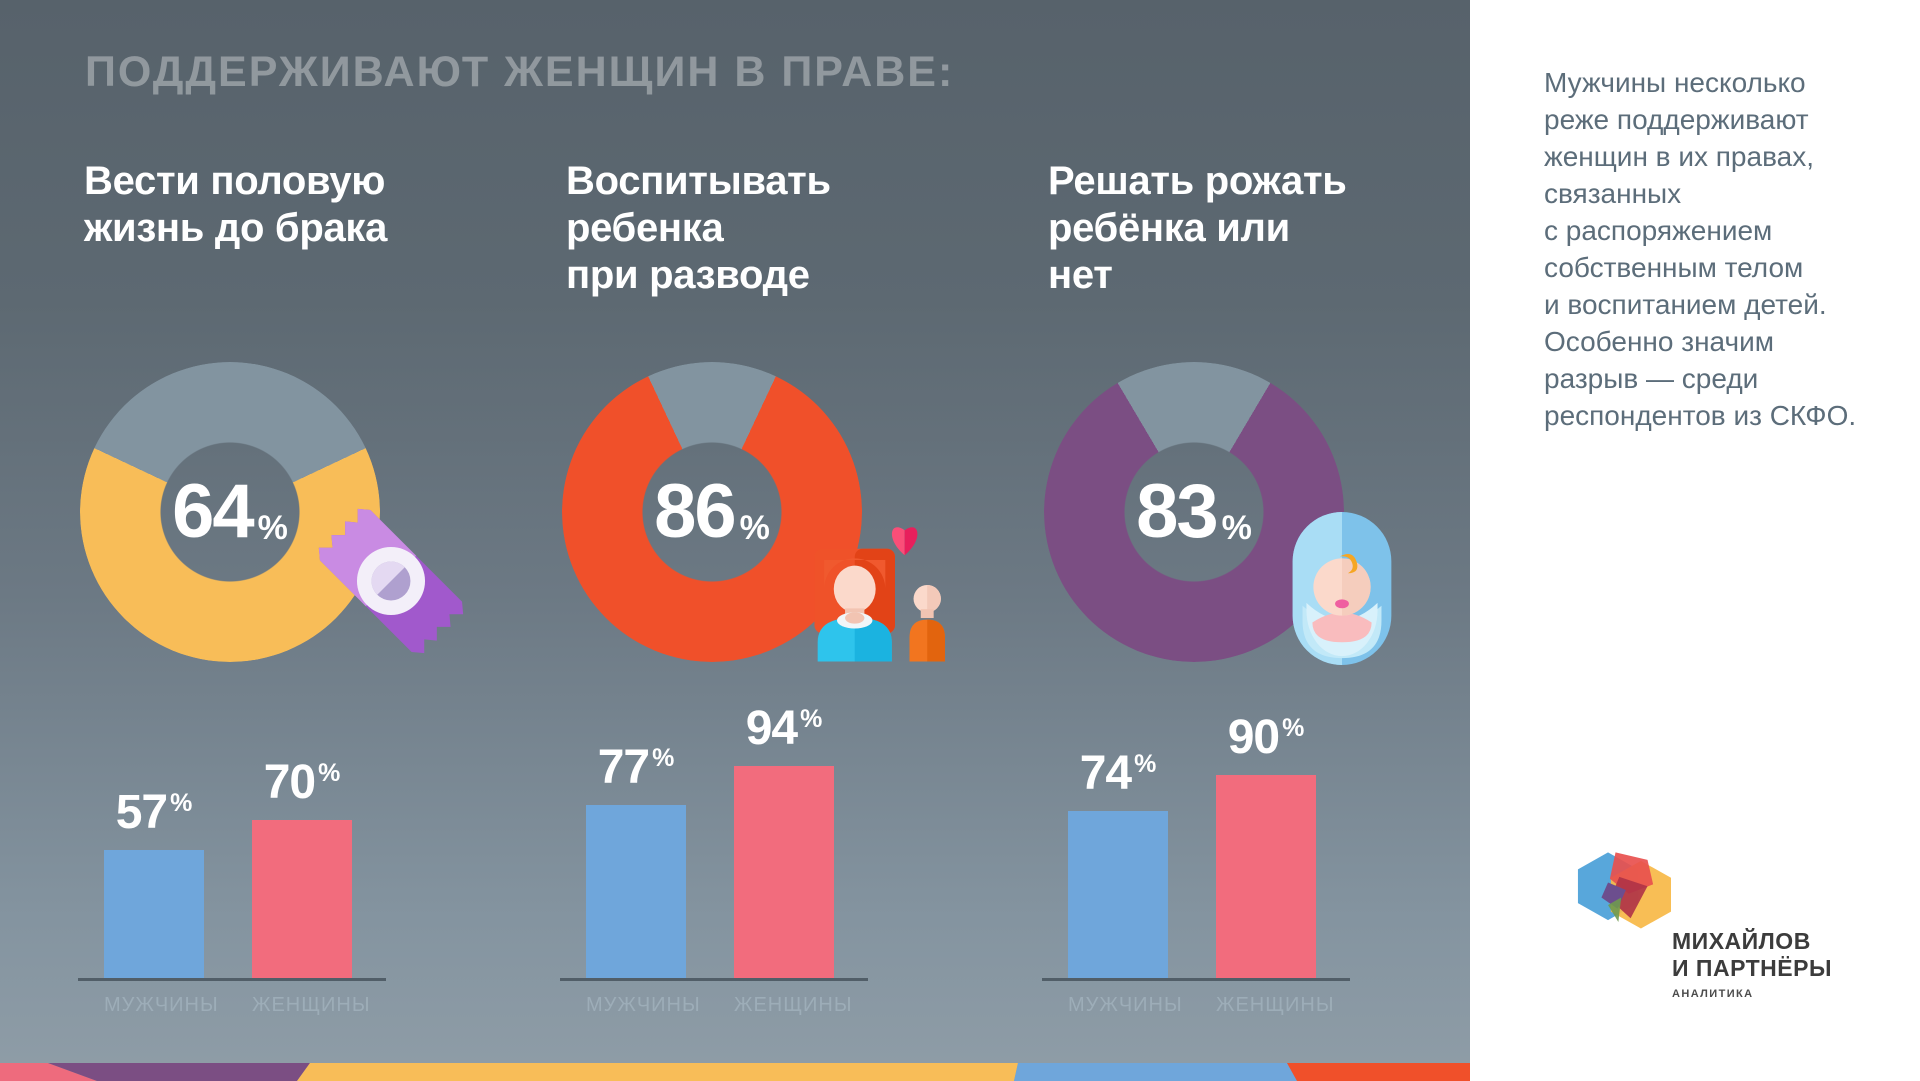 The width and height of the screenshot is (1920, 1081). I want to click on bar-group-men: 74%, so click(1118, 862).